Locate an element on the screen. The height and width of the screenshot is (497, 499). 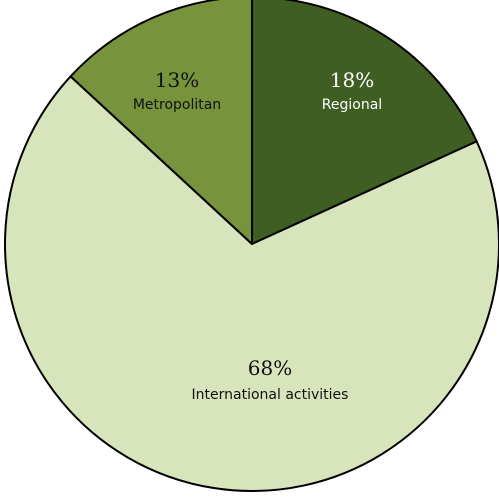
slice-percent-label-metropolitan: 13% is located at coordinates (177, 80).